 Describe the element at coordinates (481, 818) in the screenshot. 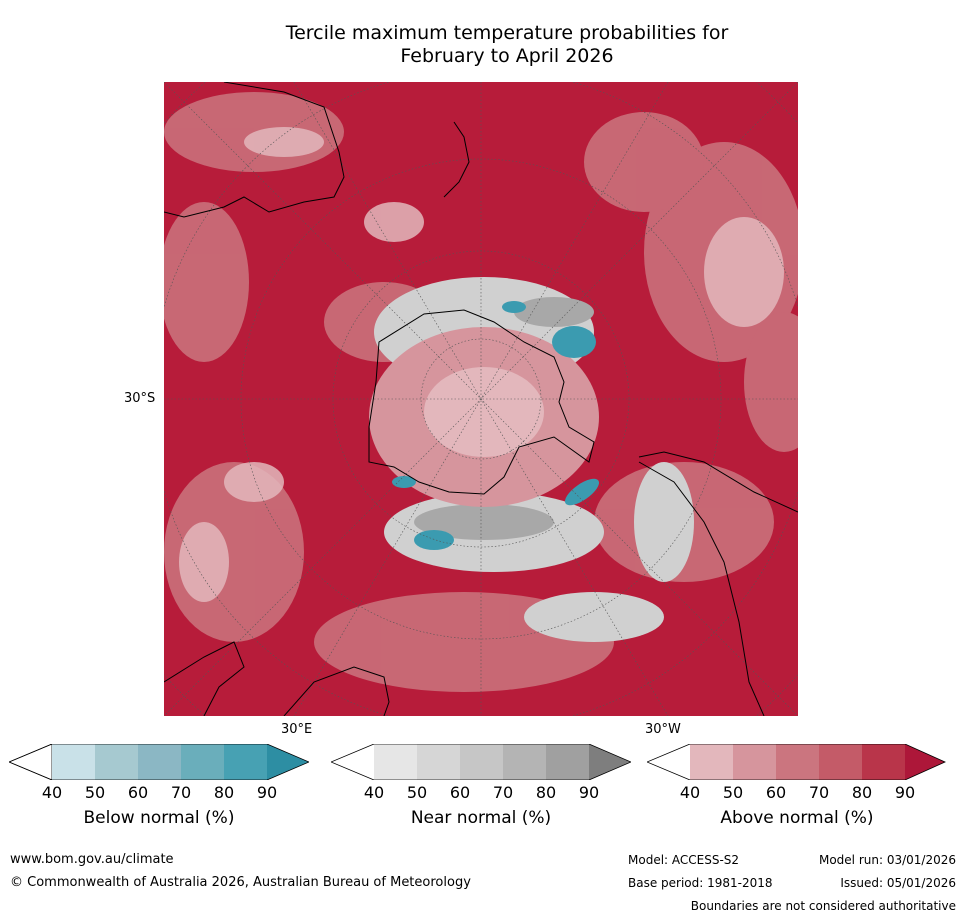

I see `colorbar-label-near: Near normal (%)` at that location.